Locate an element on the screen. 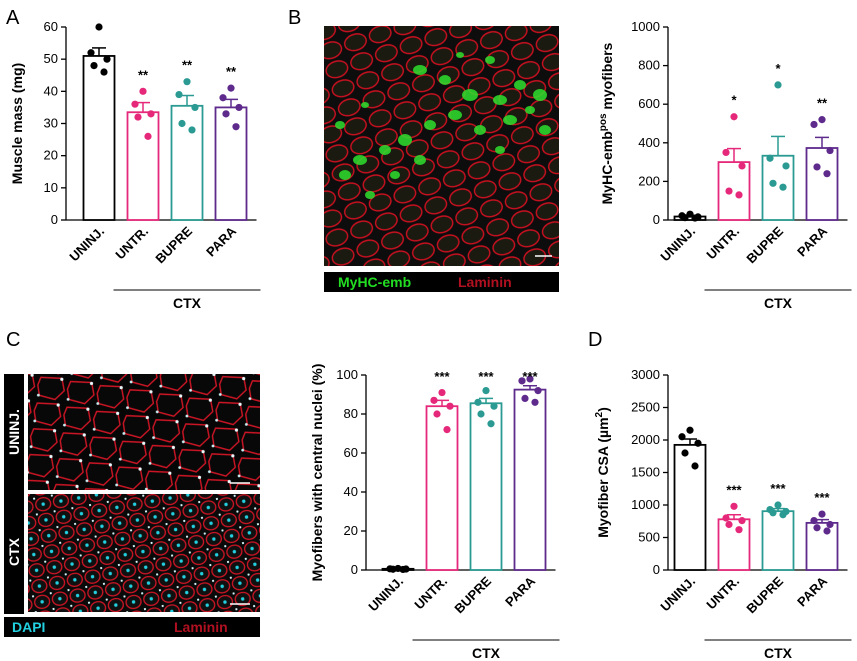  y-tick-label-a: 50 is located at coordinates (51, 58).